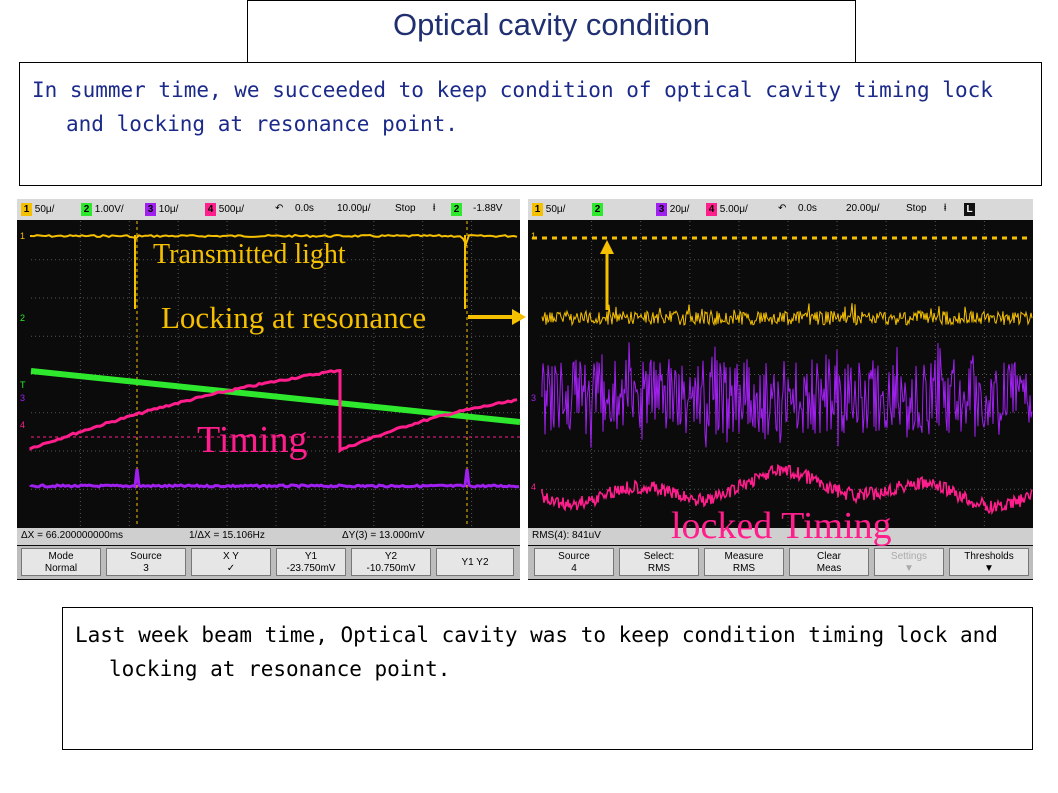 This screenshot has height=793, width=1058. Describe the element at coordinates (311, 562) in the screenshot. I see `softkey-y1: Y1 -23.750mV` at that location.